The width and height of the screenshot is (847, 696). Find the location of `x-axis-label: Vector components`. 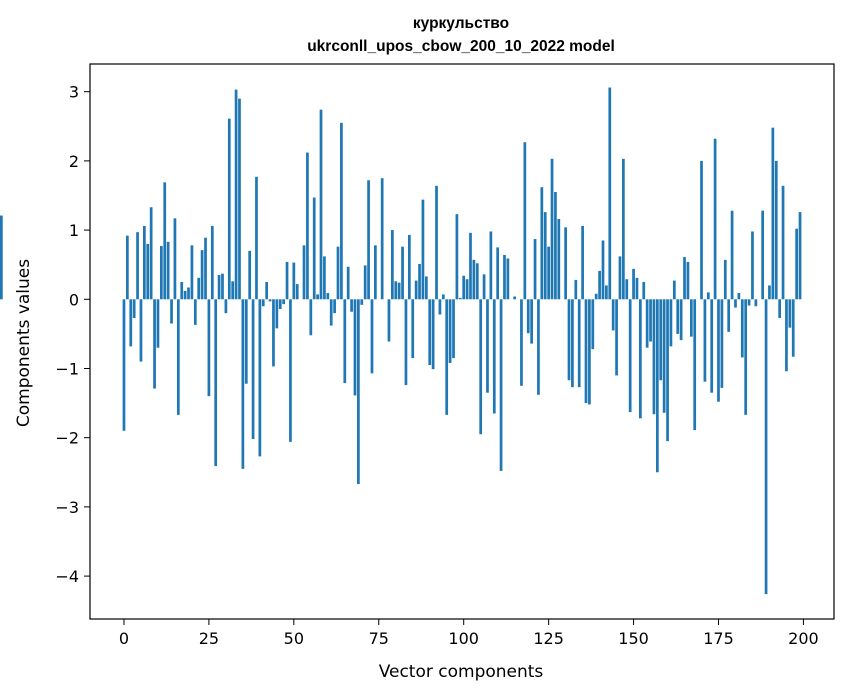

x-axis-label: Vector components is located at coordinates (461, 672).